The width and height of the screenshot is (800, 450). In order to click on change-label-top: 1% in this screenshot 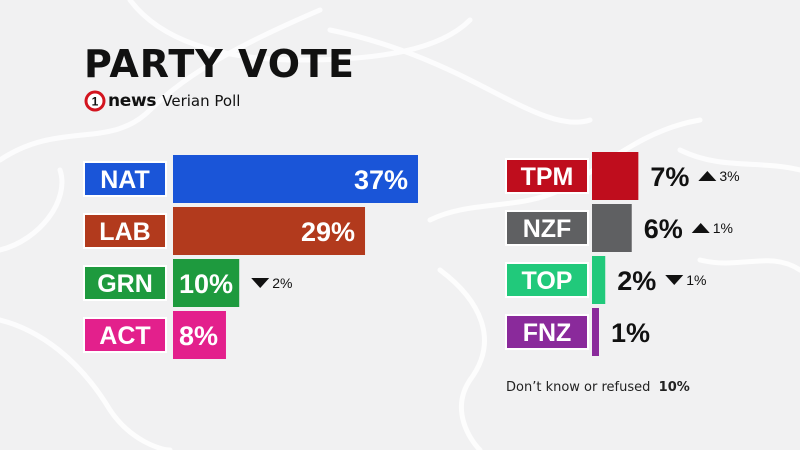, I will do `click(696, 280)`.